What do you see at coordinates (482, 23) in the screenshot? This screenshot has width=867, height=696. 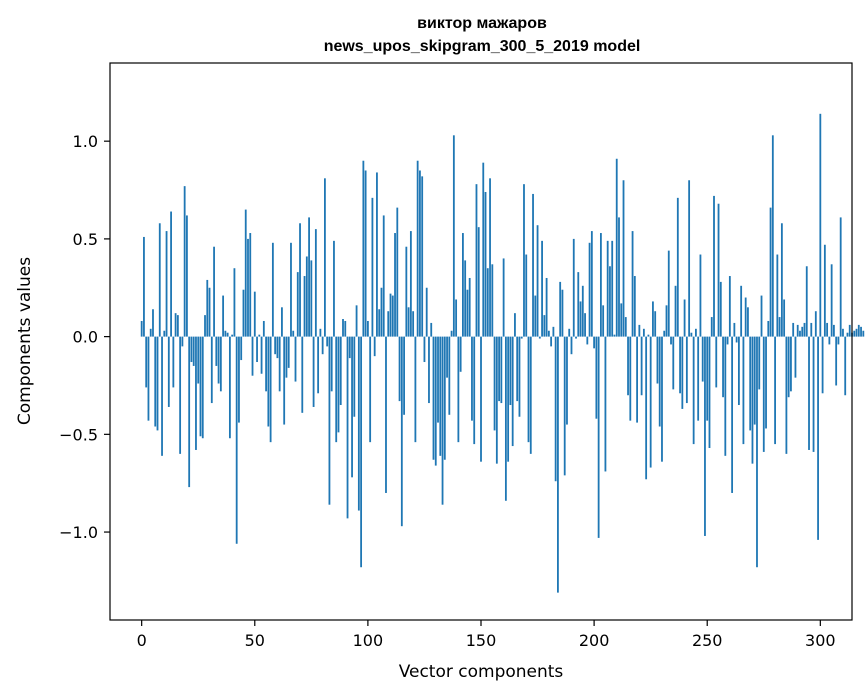 I see `chart-title-line-1: виктор мажаров` at bounding box center [482, 23].